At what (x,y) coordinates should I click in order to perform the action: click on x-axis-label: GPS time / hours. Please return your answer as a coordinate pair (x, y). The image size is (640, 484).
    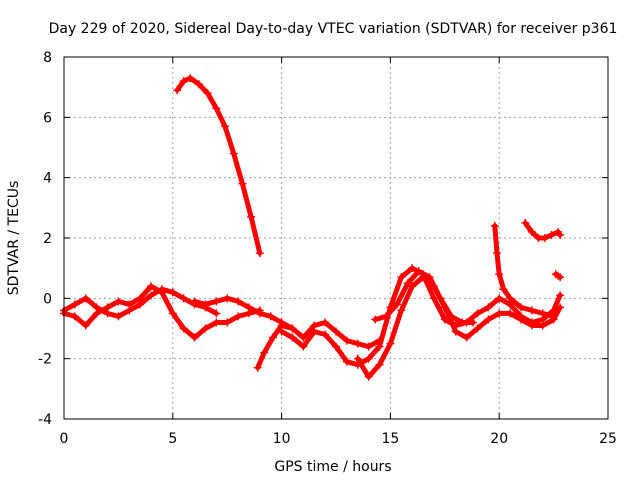
    Looking at the image, I should click on (332, 467).